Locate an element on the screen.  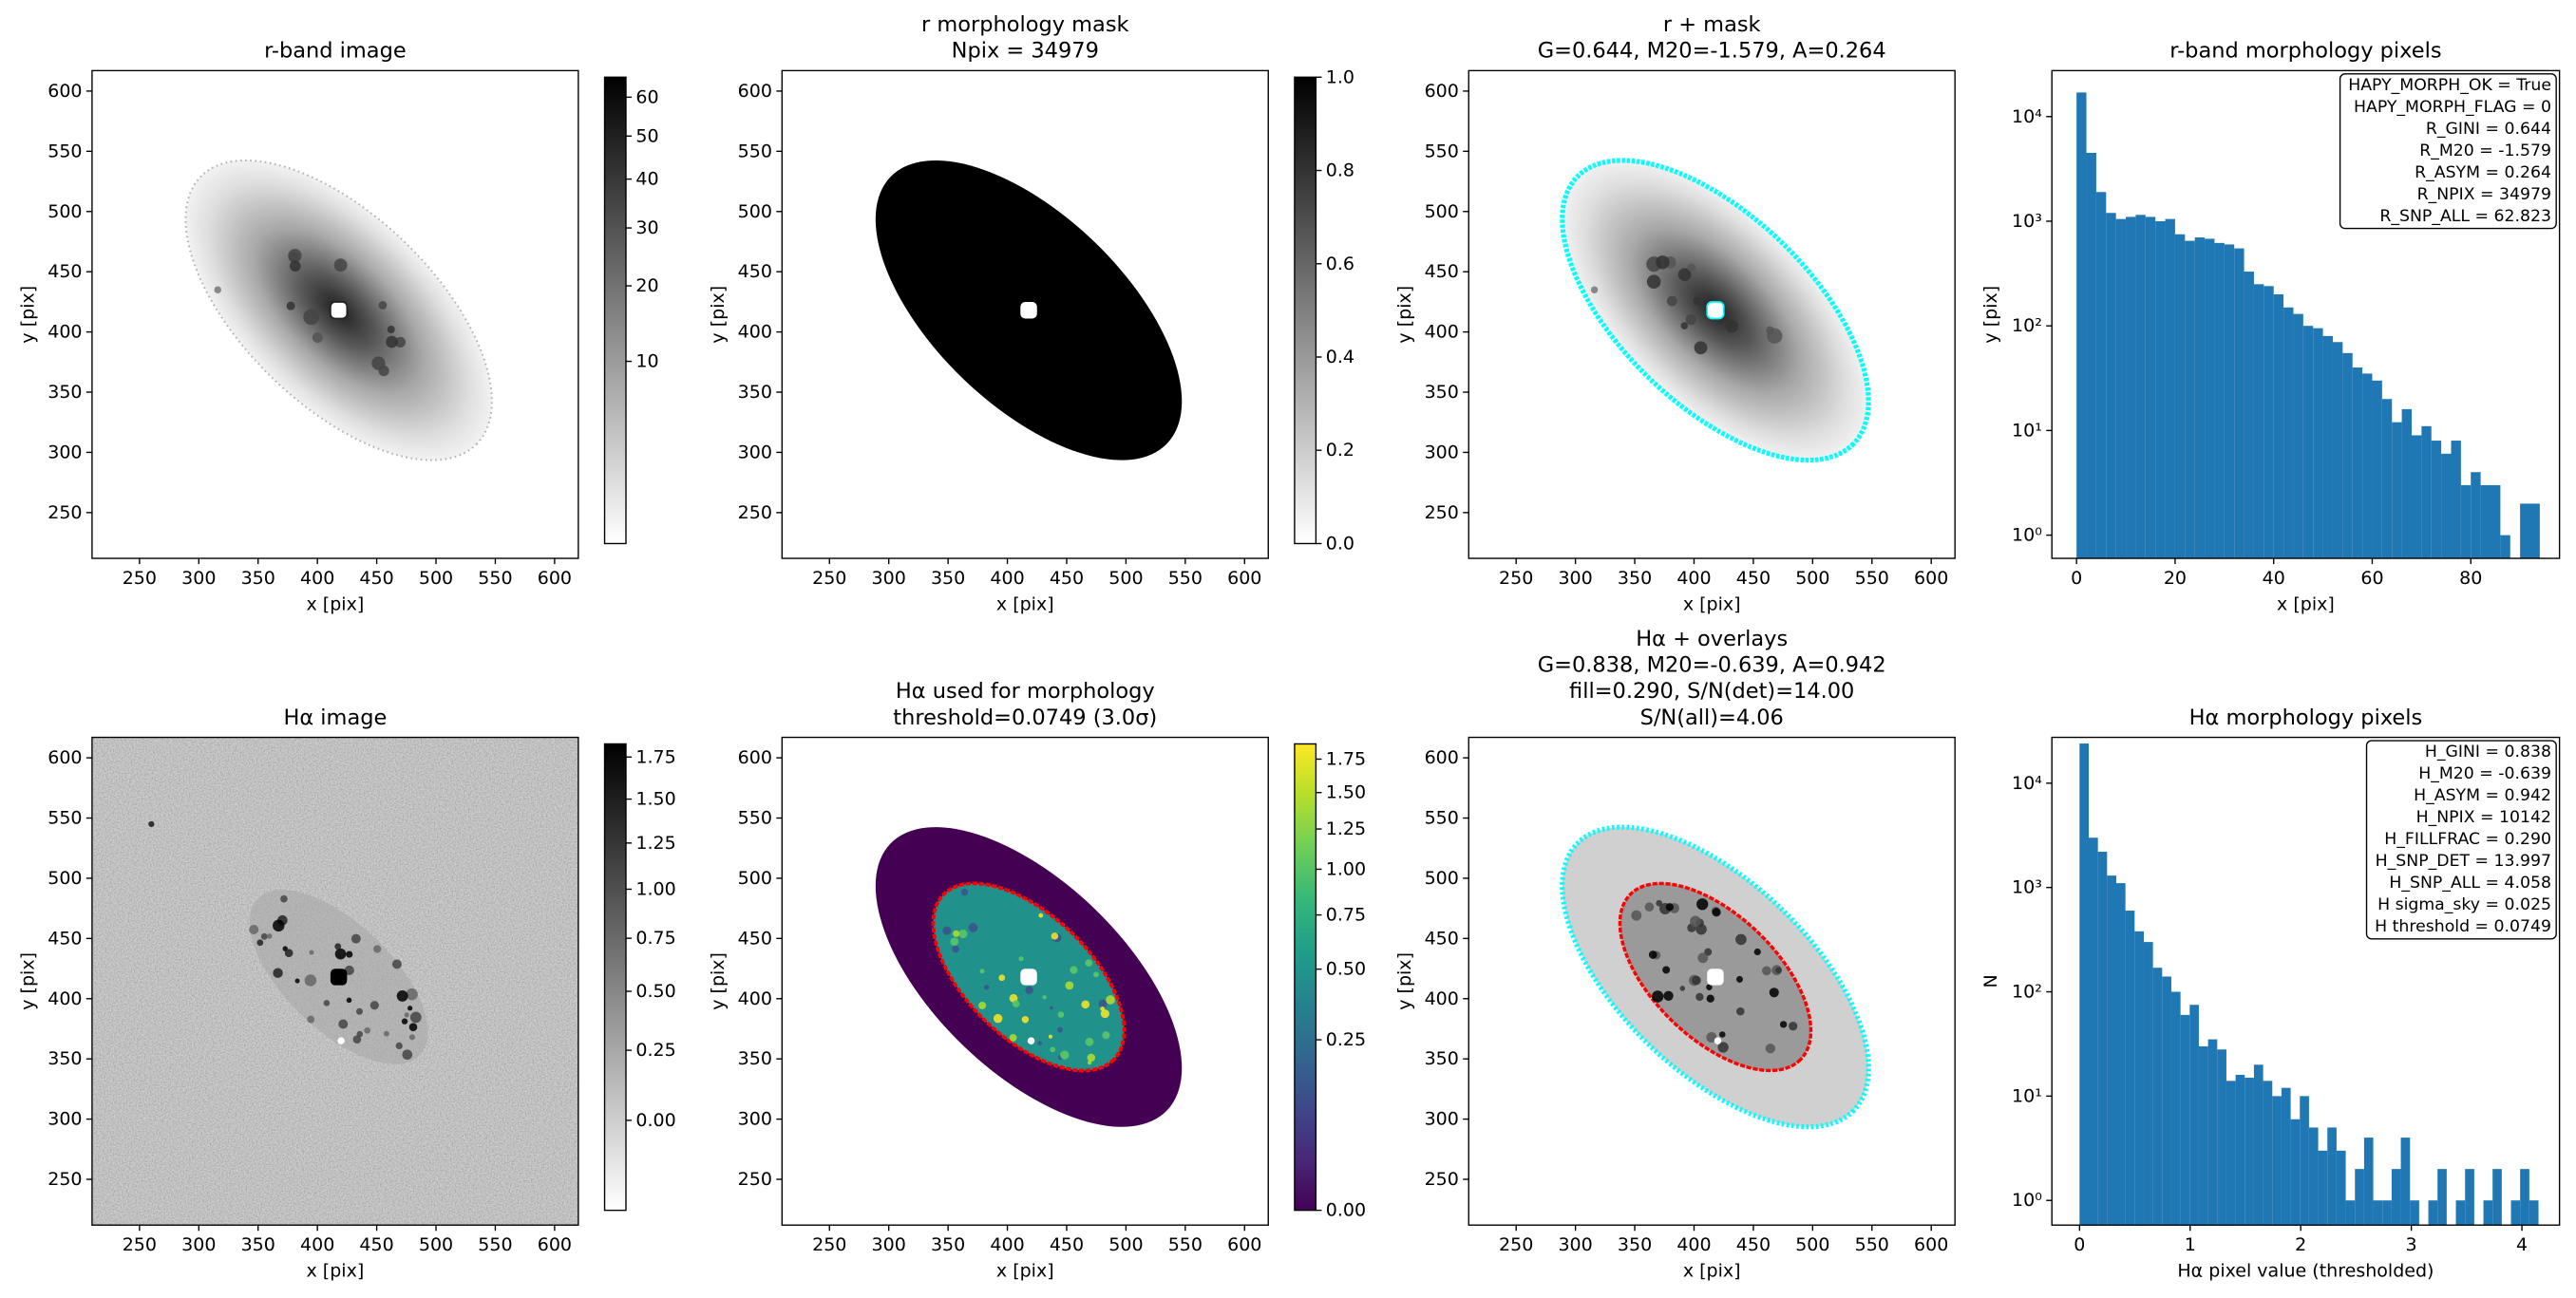
x-tick-label: 80 is located at coordinates (2470, 578).